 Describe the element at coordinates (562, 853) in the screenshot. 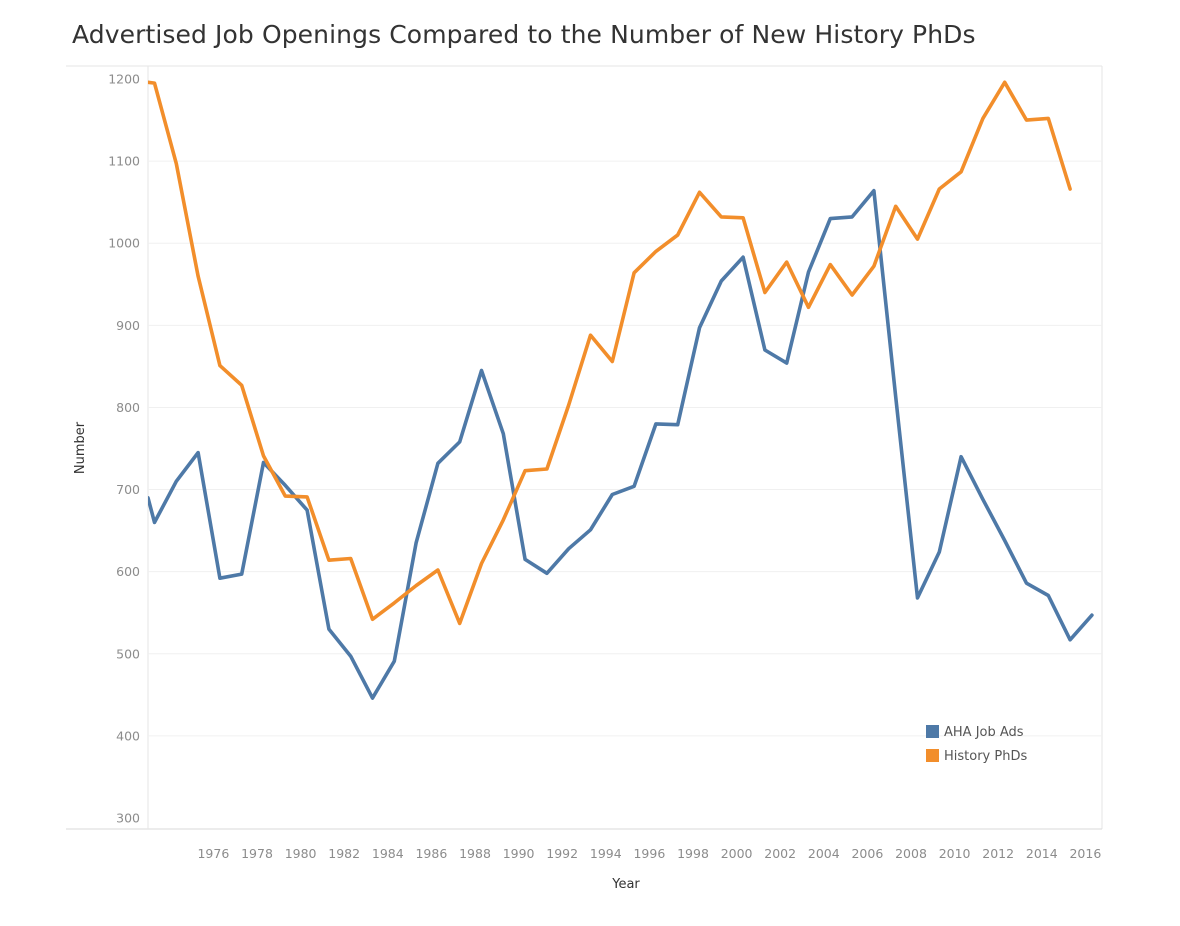

I see `x-tick-label: 1992` at that location.